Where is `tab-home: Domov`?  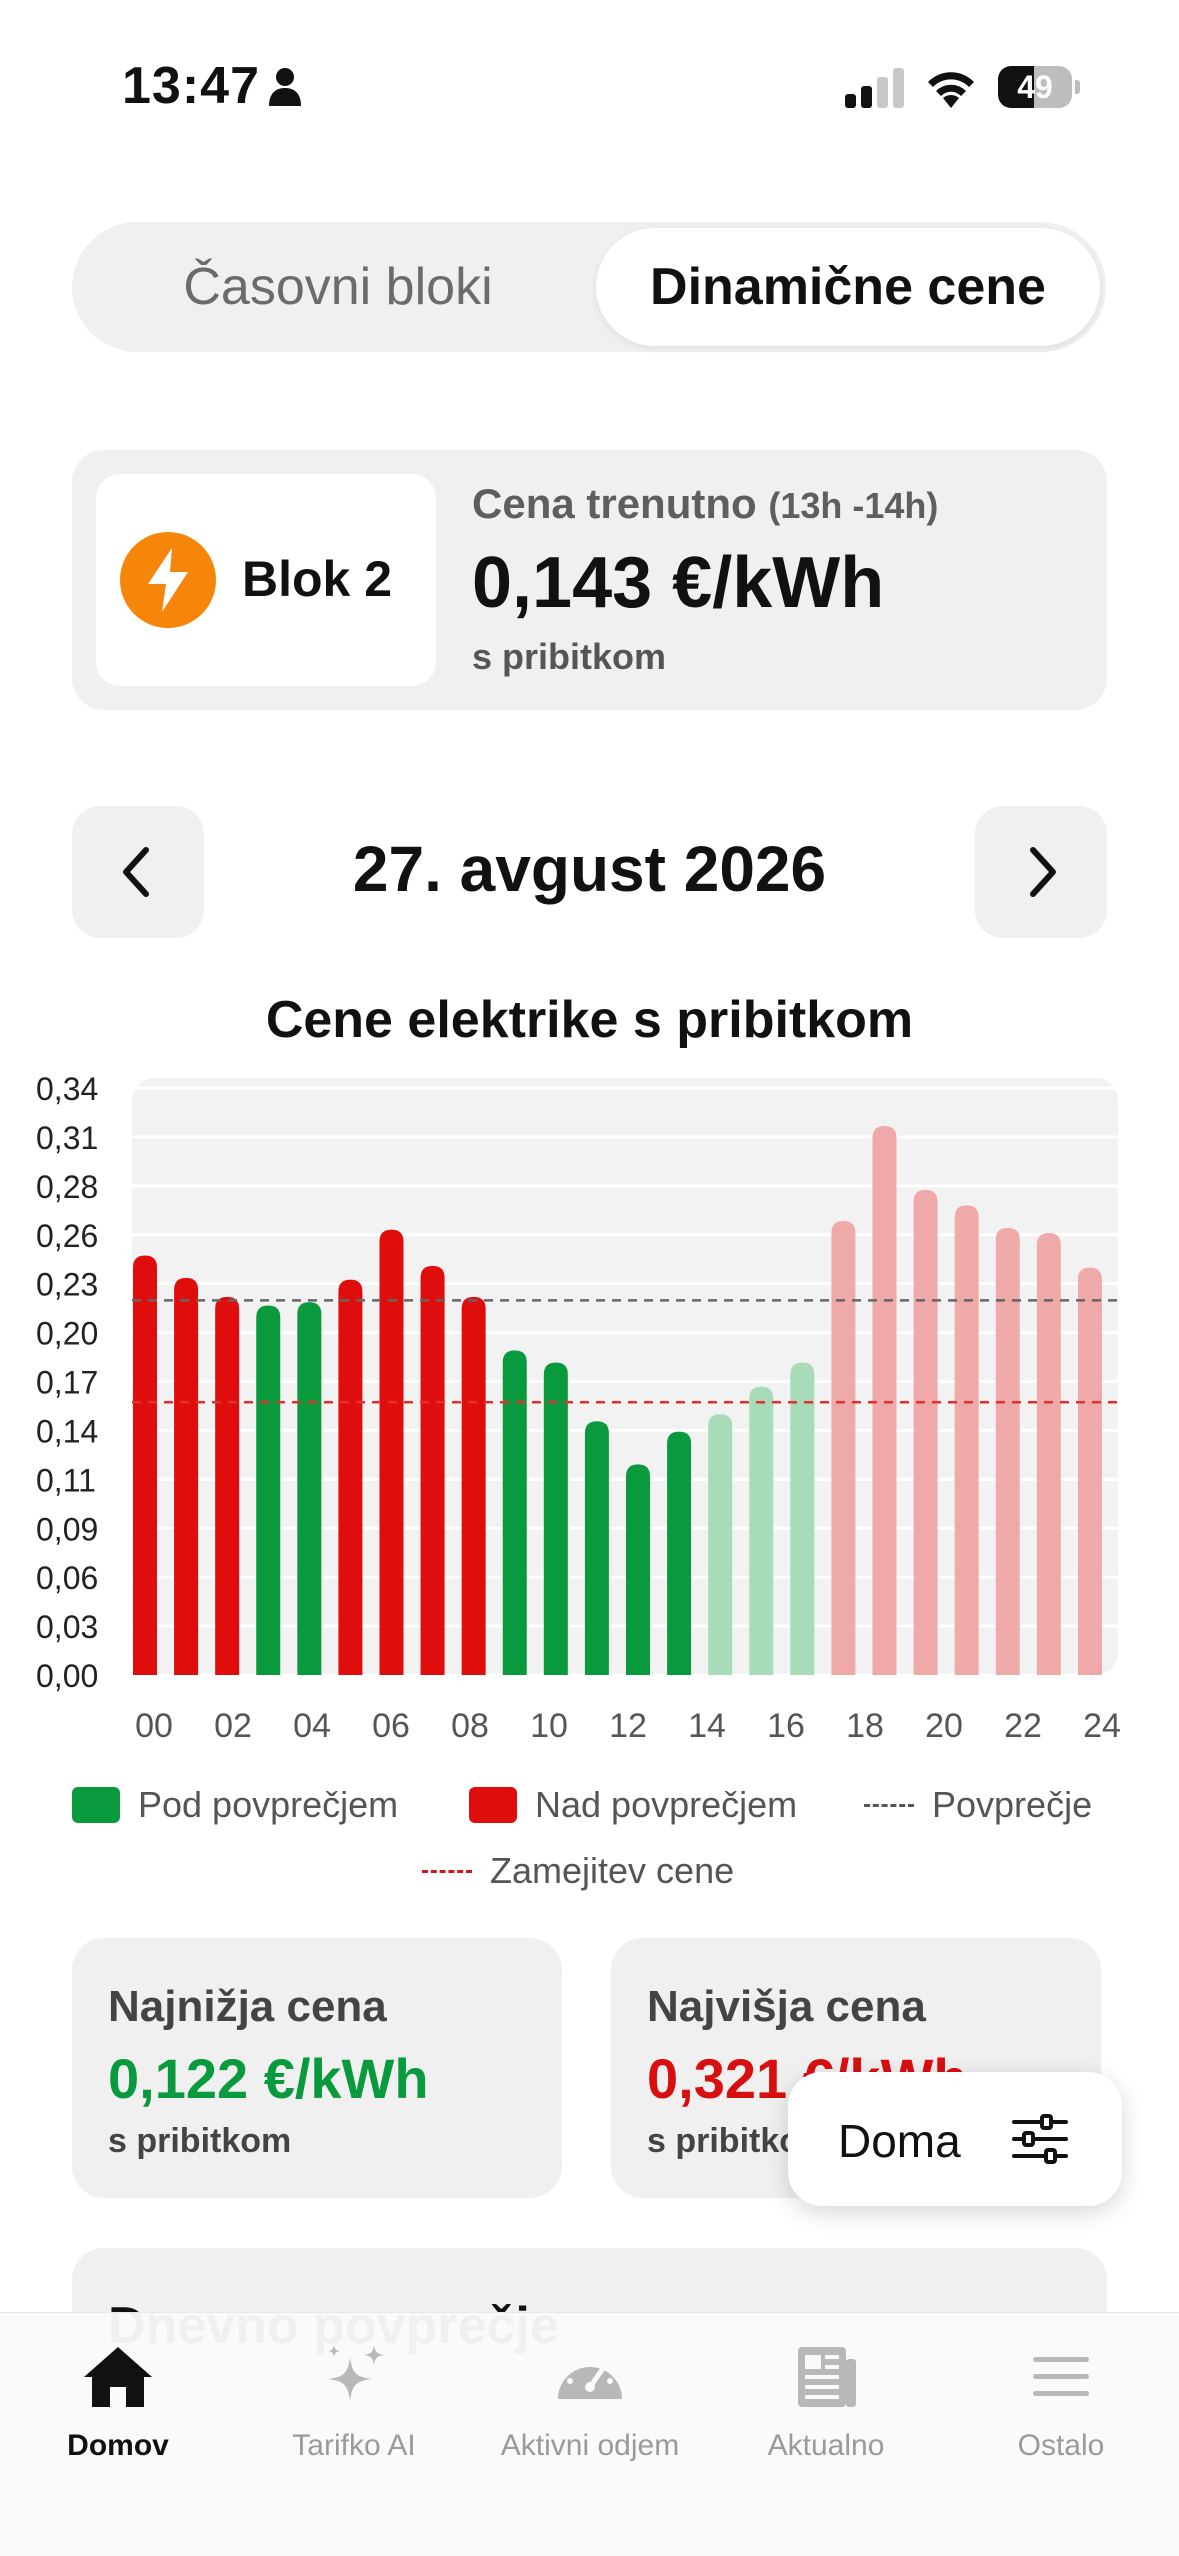
tab-home: Domov is located at coordinates (118, 2408).